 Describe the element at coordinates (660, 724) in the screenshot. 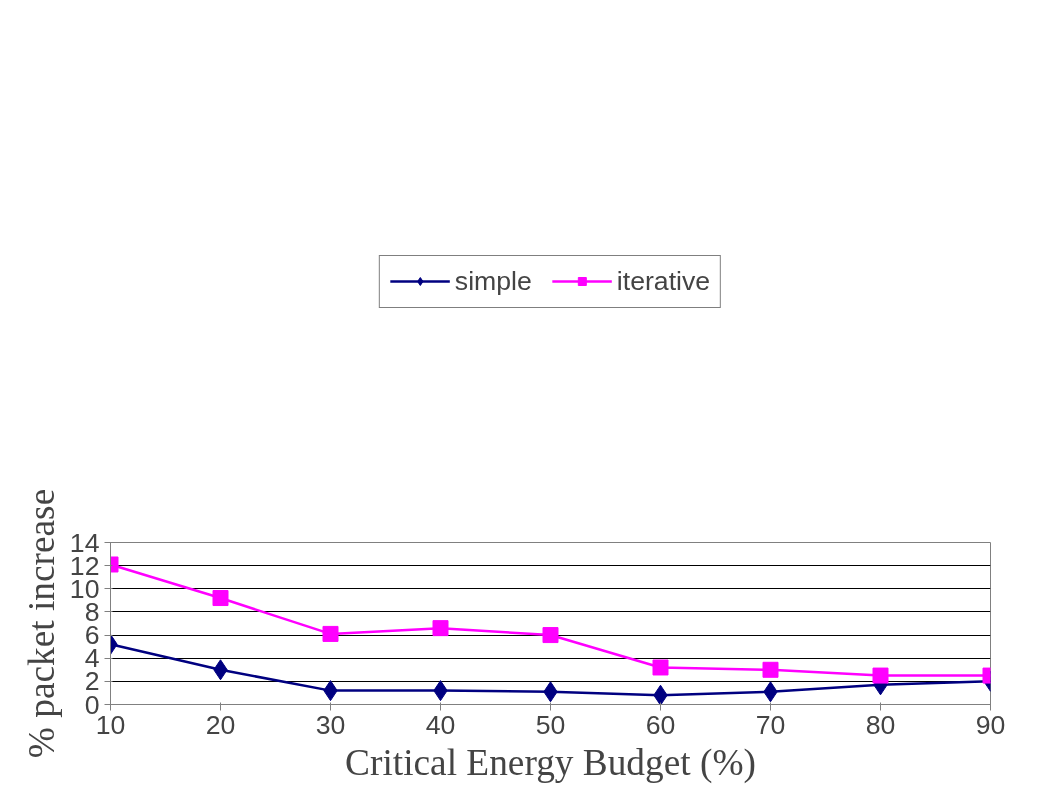

I see `x-tick-label: 60` at that location.